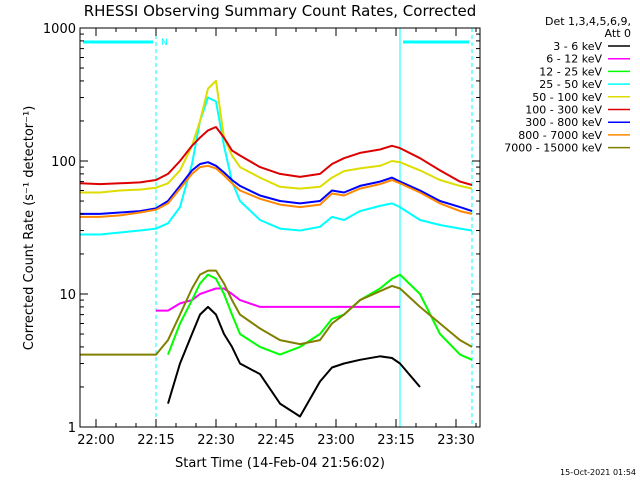 This screenshot has height=480, width=640. What do you see at coordinates (553, 148) in the screenshot?
I see `legend-label-8: 7000 - 15000 keV` at bounding box center [553, 148].